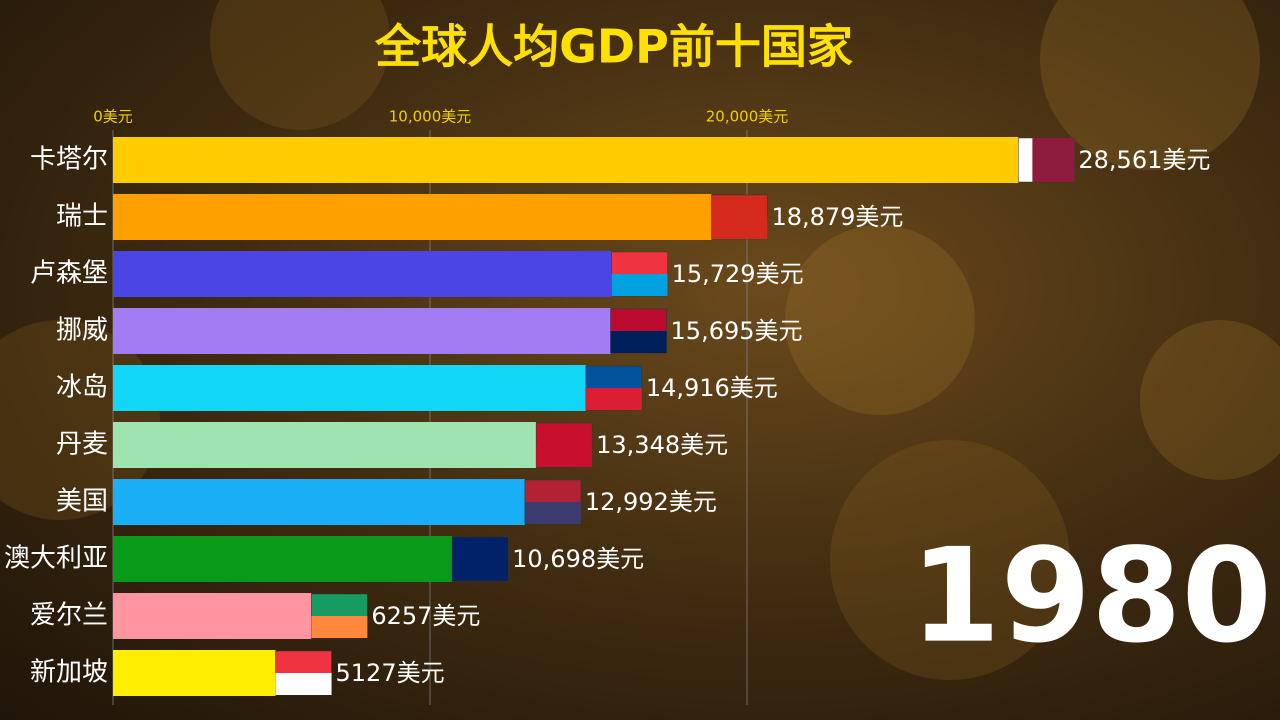 This screenshot has height=720, width=1280. I want to click on value-label: 15,695美元, so click(737, 331).